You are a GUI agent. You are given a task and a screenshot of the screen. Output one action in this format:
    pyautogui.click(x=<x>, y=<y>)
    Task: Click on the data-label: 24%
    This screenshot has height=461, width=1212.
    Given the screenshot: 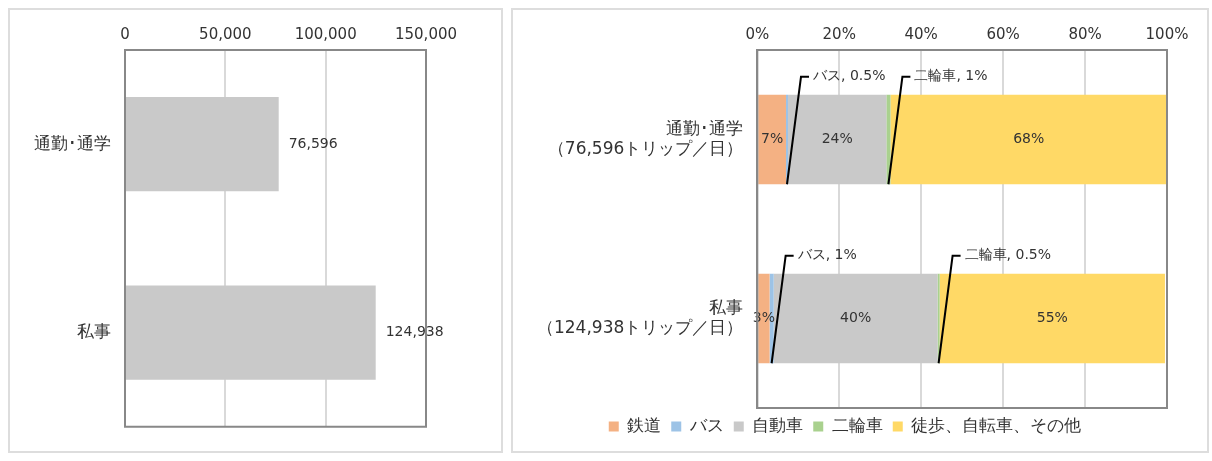 What is the action you would take?
    pyautogui.click(x=837, y=138)
    